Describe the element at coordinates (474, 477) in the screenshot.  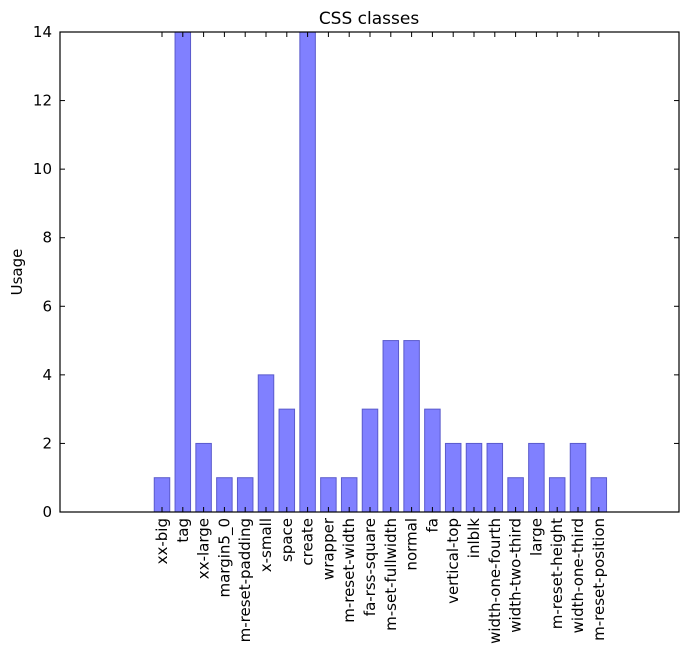
I see `bar-inlblk` at that location.